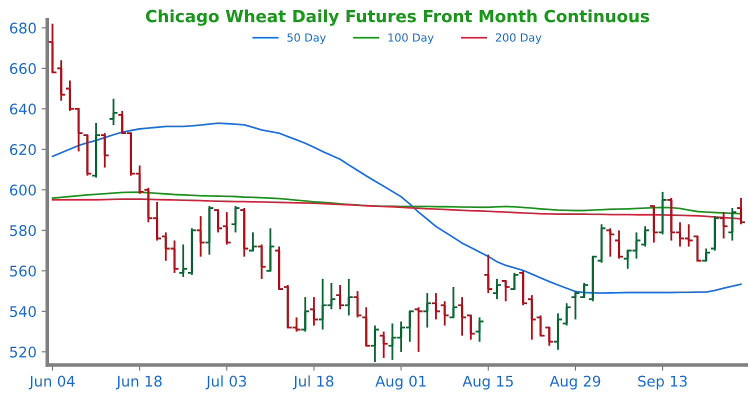 Image resolution: width=750 pixels, height=420 pixels. Describe the element at coordinates (400, 383) in the screenshot. I see `x-tick-label: Aug 01` at that location.